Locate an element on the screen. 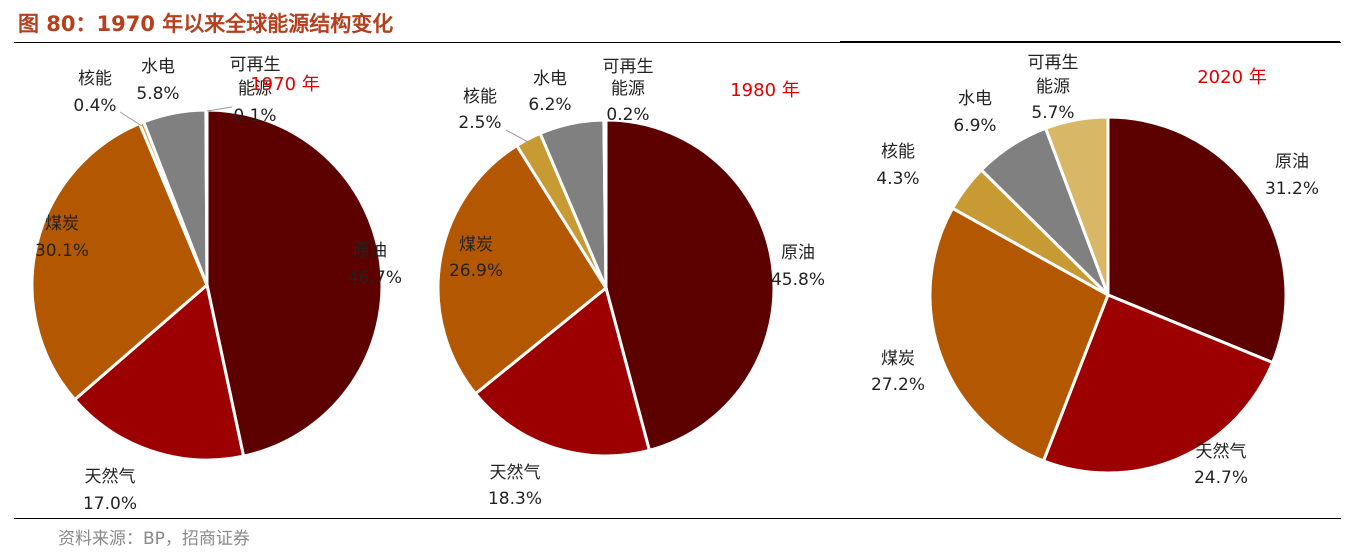 Image resolution: width=1355 pixels, height=553 pixels. slice-value-coal: 27.2% is located at coordinates (898, 385).